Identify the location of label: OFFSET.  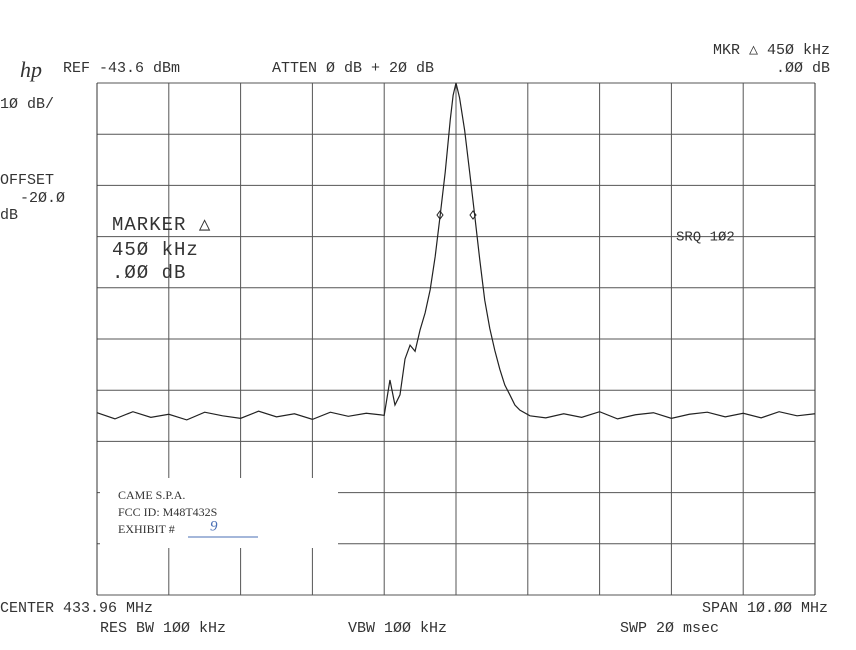
(27, 180).